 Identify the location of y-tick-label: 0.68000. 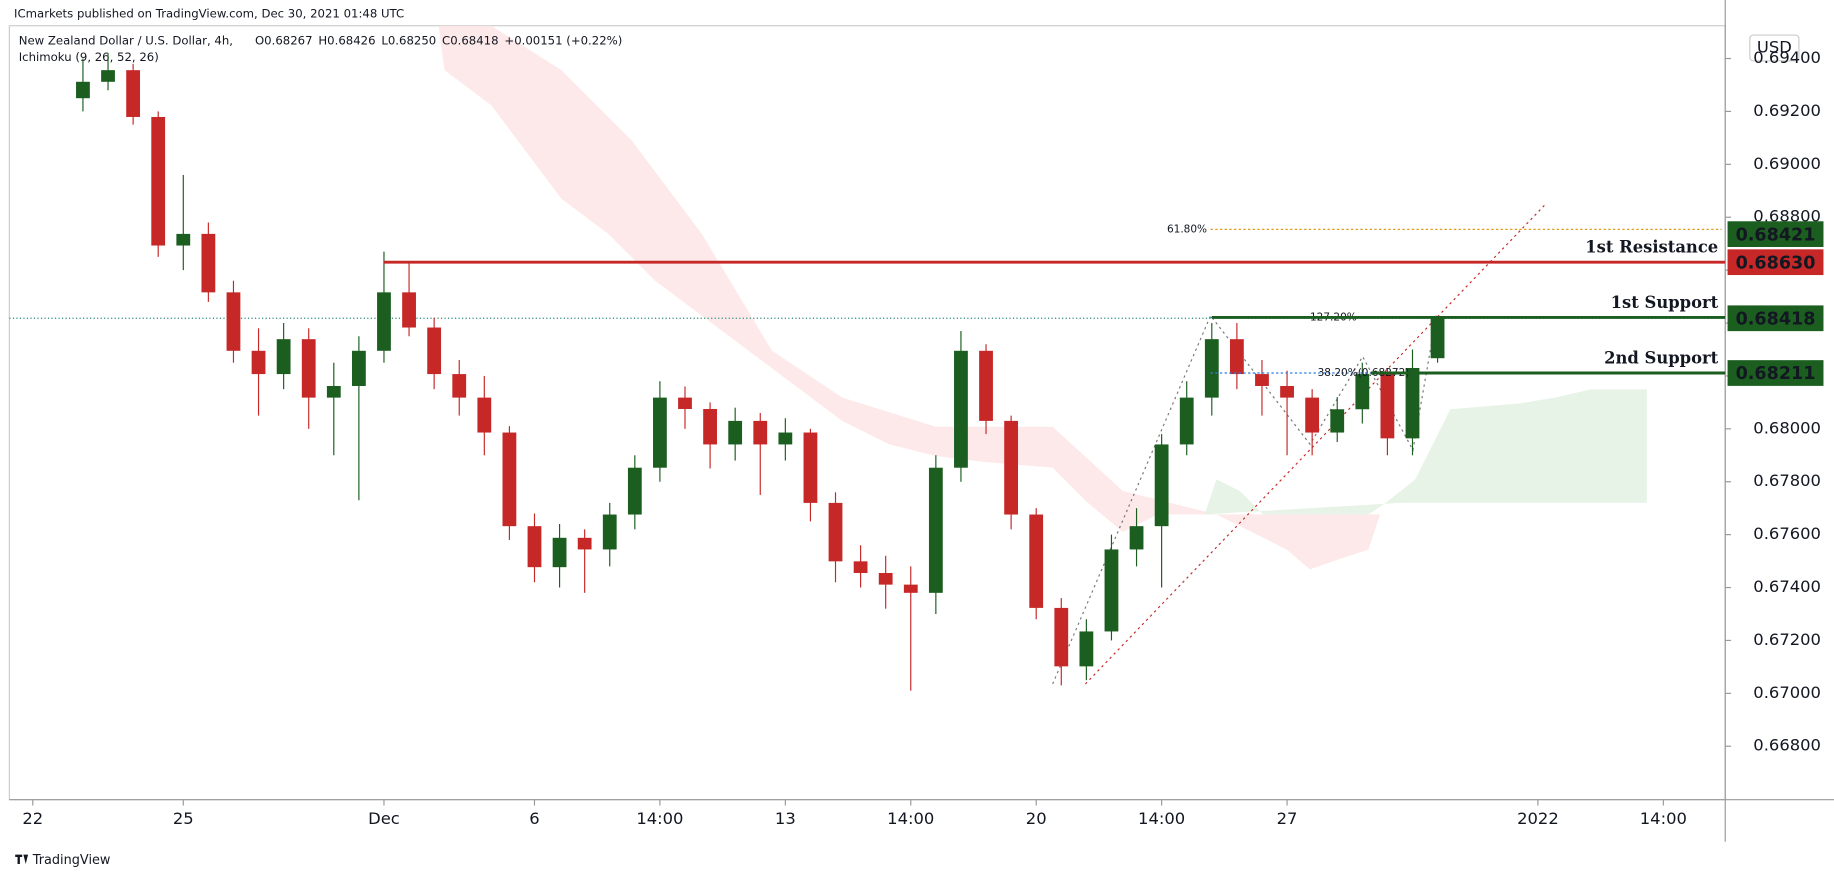
(1787, 427).